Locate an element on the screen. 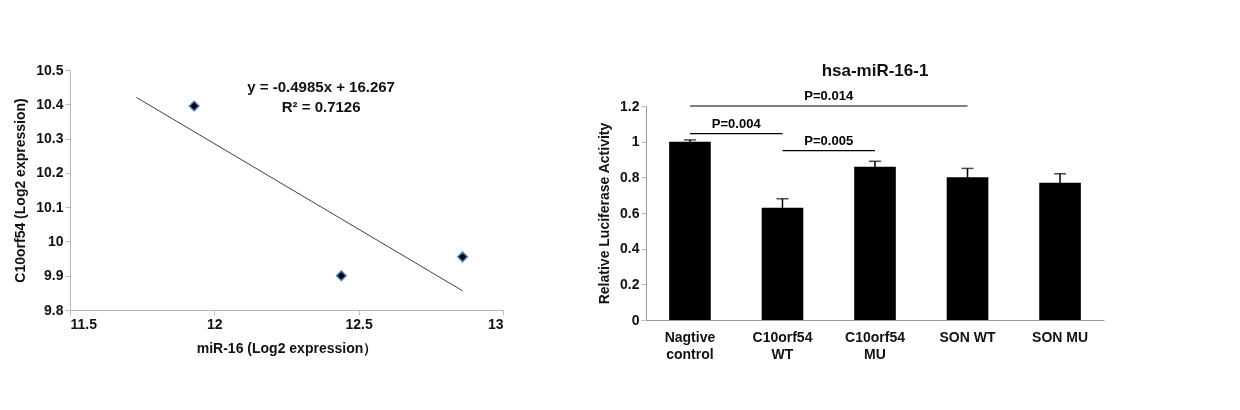 This screenshot has width=1240, height=410. y-tick-label: 0.2 is located at coordinates (630, 283).